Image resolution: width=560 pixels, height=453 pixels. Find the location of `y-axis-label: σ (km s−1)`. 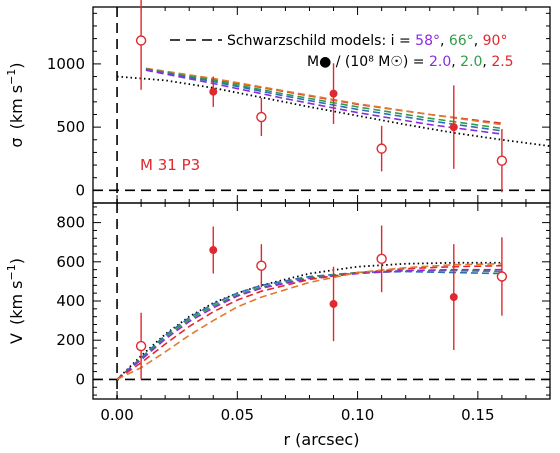

y-axis-label: σ (km s−1) is located at coordinates (15, 104).